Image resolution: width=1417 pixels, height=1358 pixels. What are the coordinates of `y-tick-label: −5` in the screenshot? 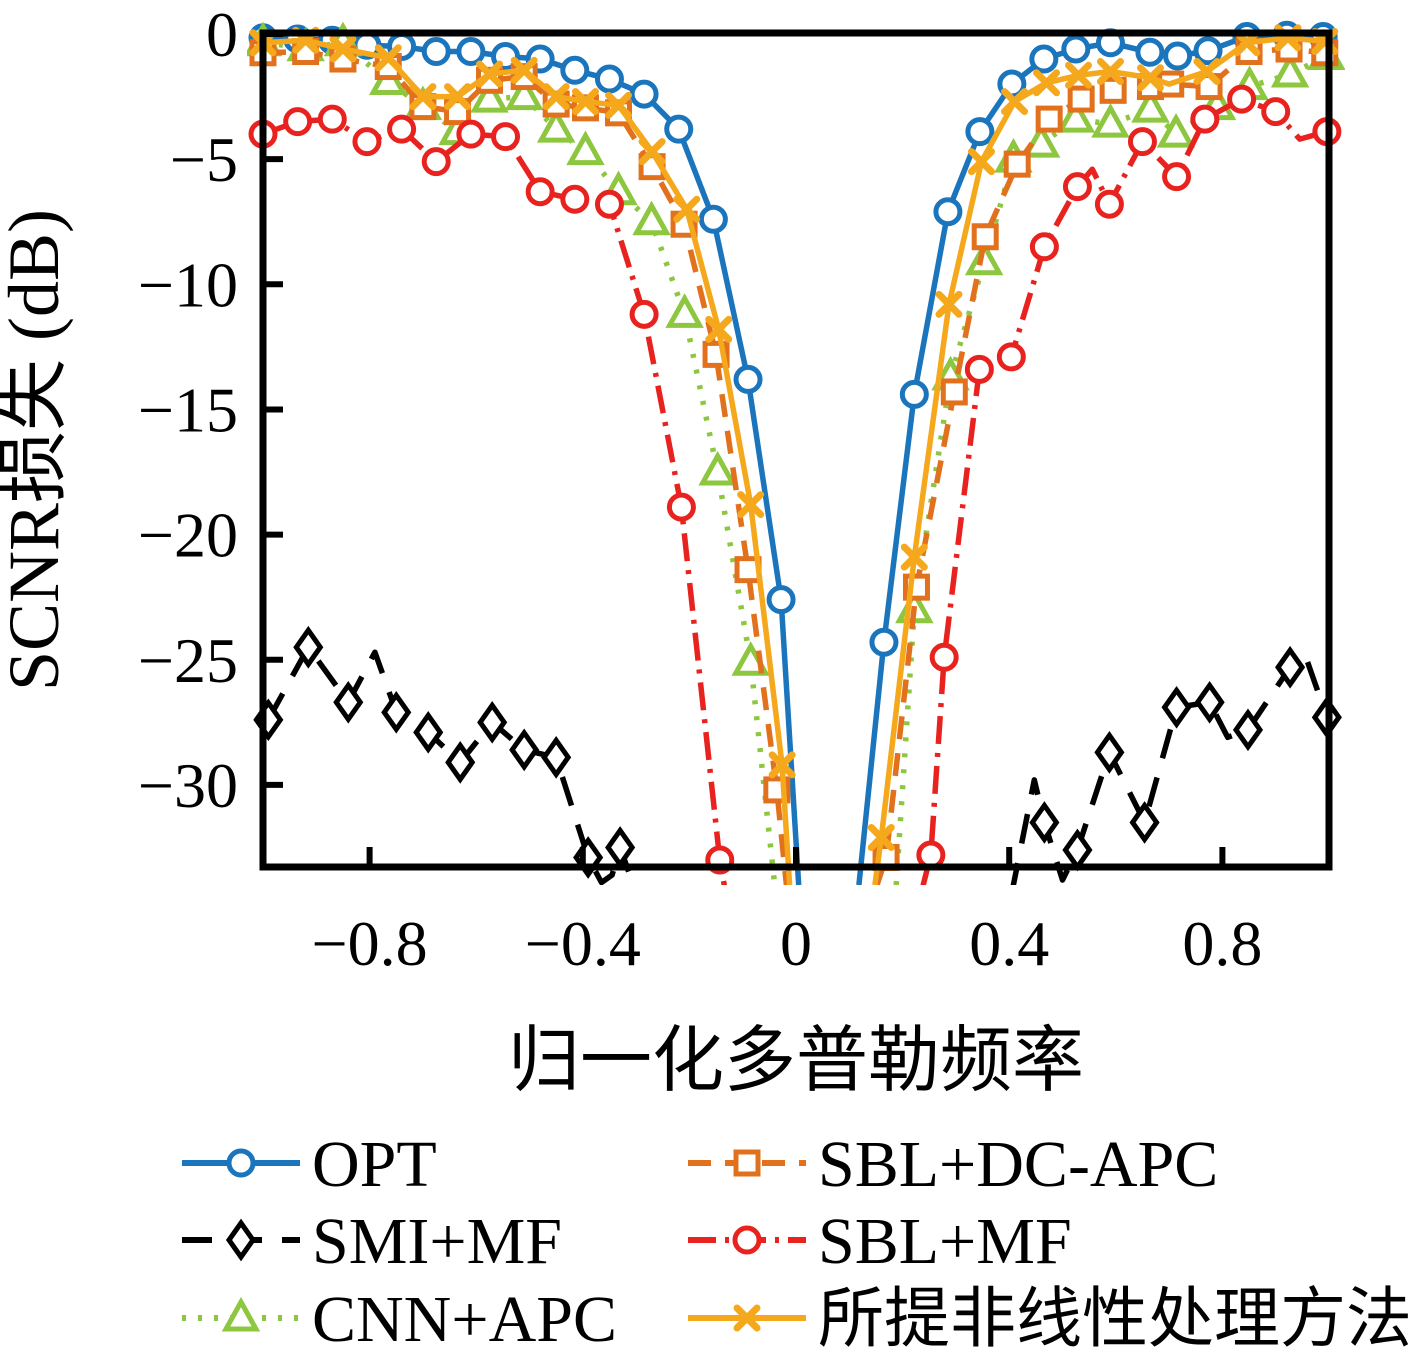 It's located at (204, 159).